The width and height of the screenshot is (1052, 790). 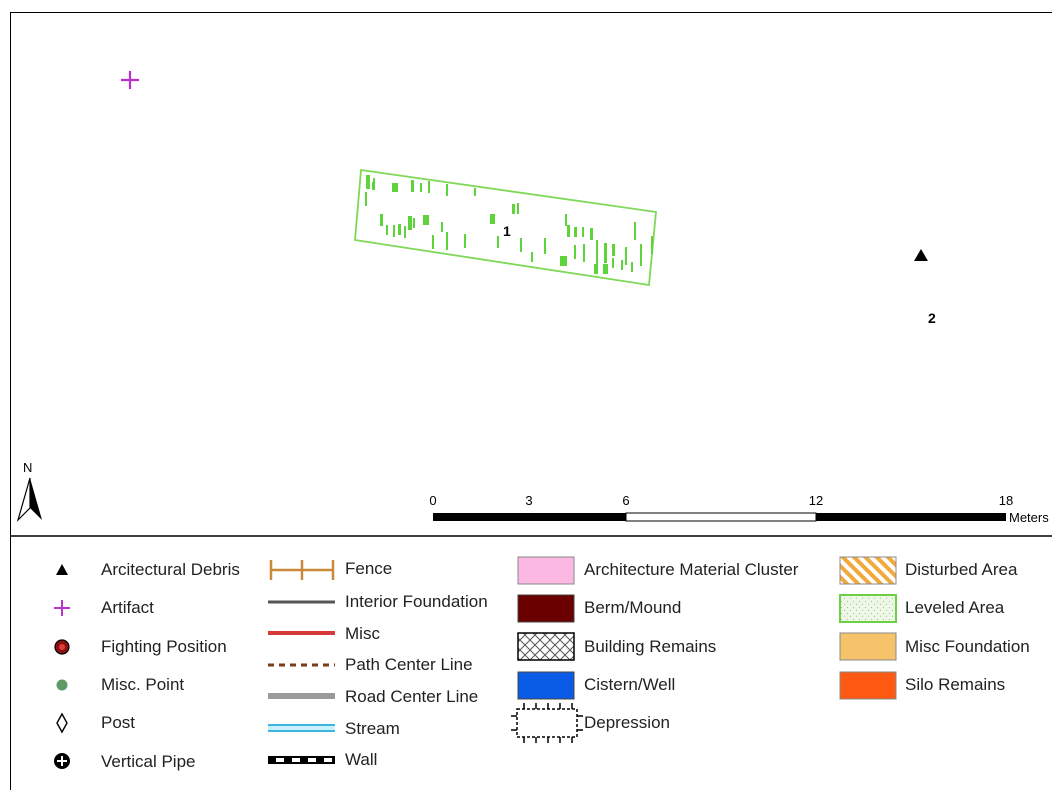 What do you see at coordinates (967, 646) in the screenshot?
I see `legend-label-misc-foundation: Misc Foundation` at bounding box center [967, 646].